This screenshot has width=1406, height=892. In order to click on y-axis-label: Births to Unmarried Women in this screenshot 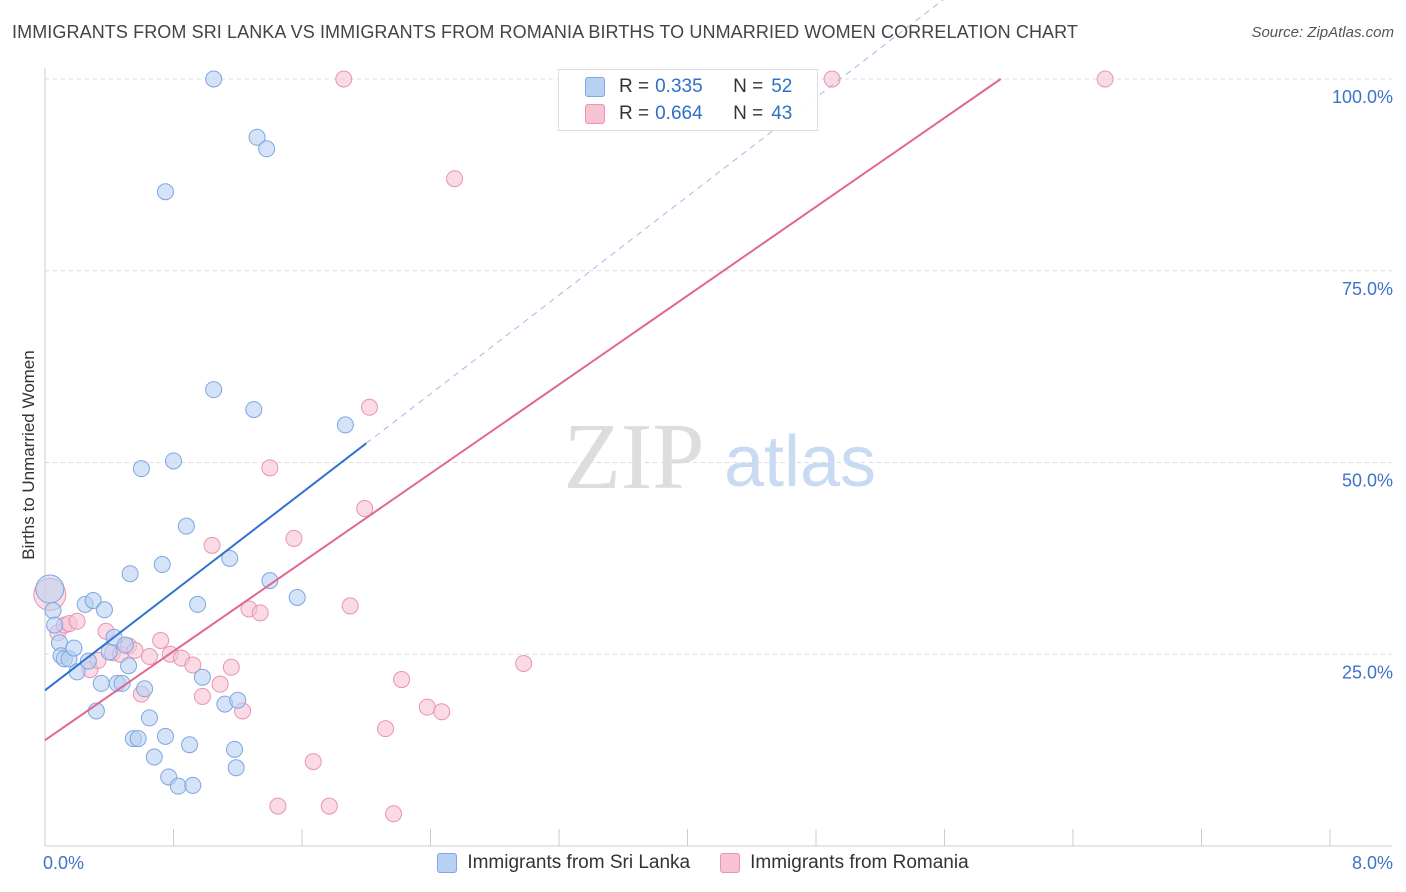, I will do `click(28, 454)`.